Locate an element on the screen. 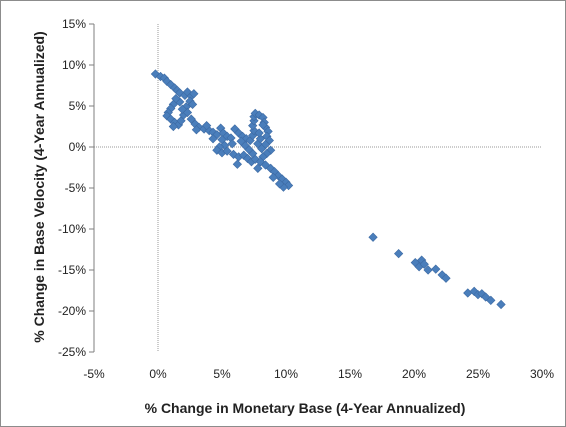 The width and height of the screenshot is (566, 427). y-tick-label: -15% is located at coordinates (72, 270).